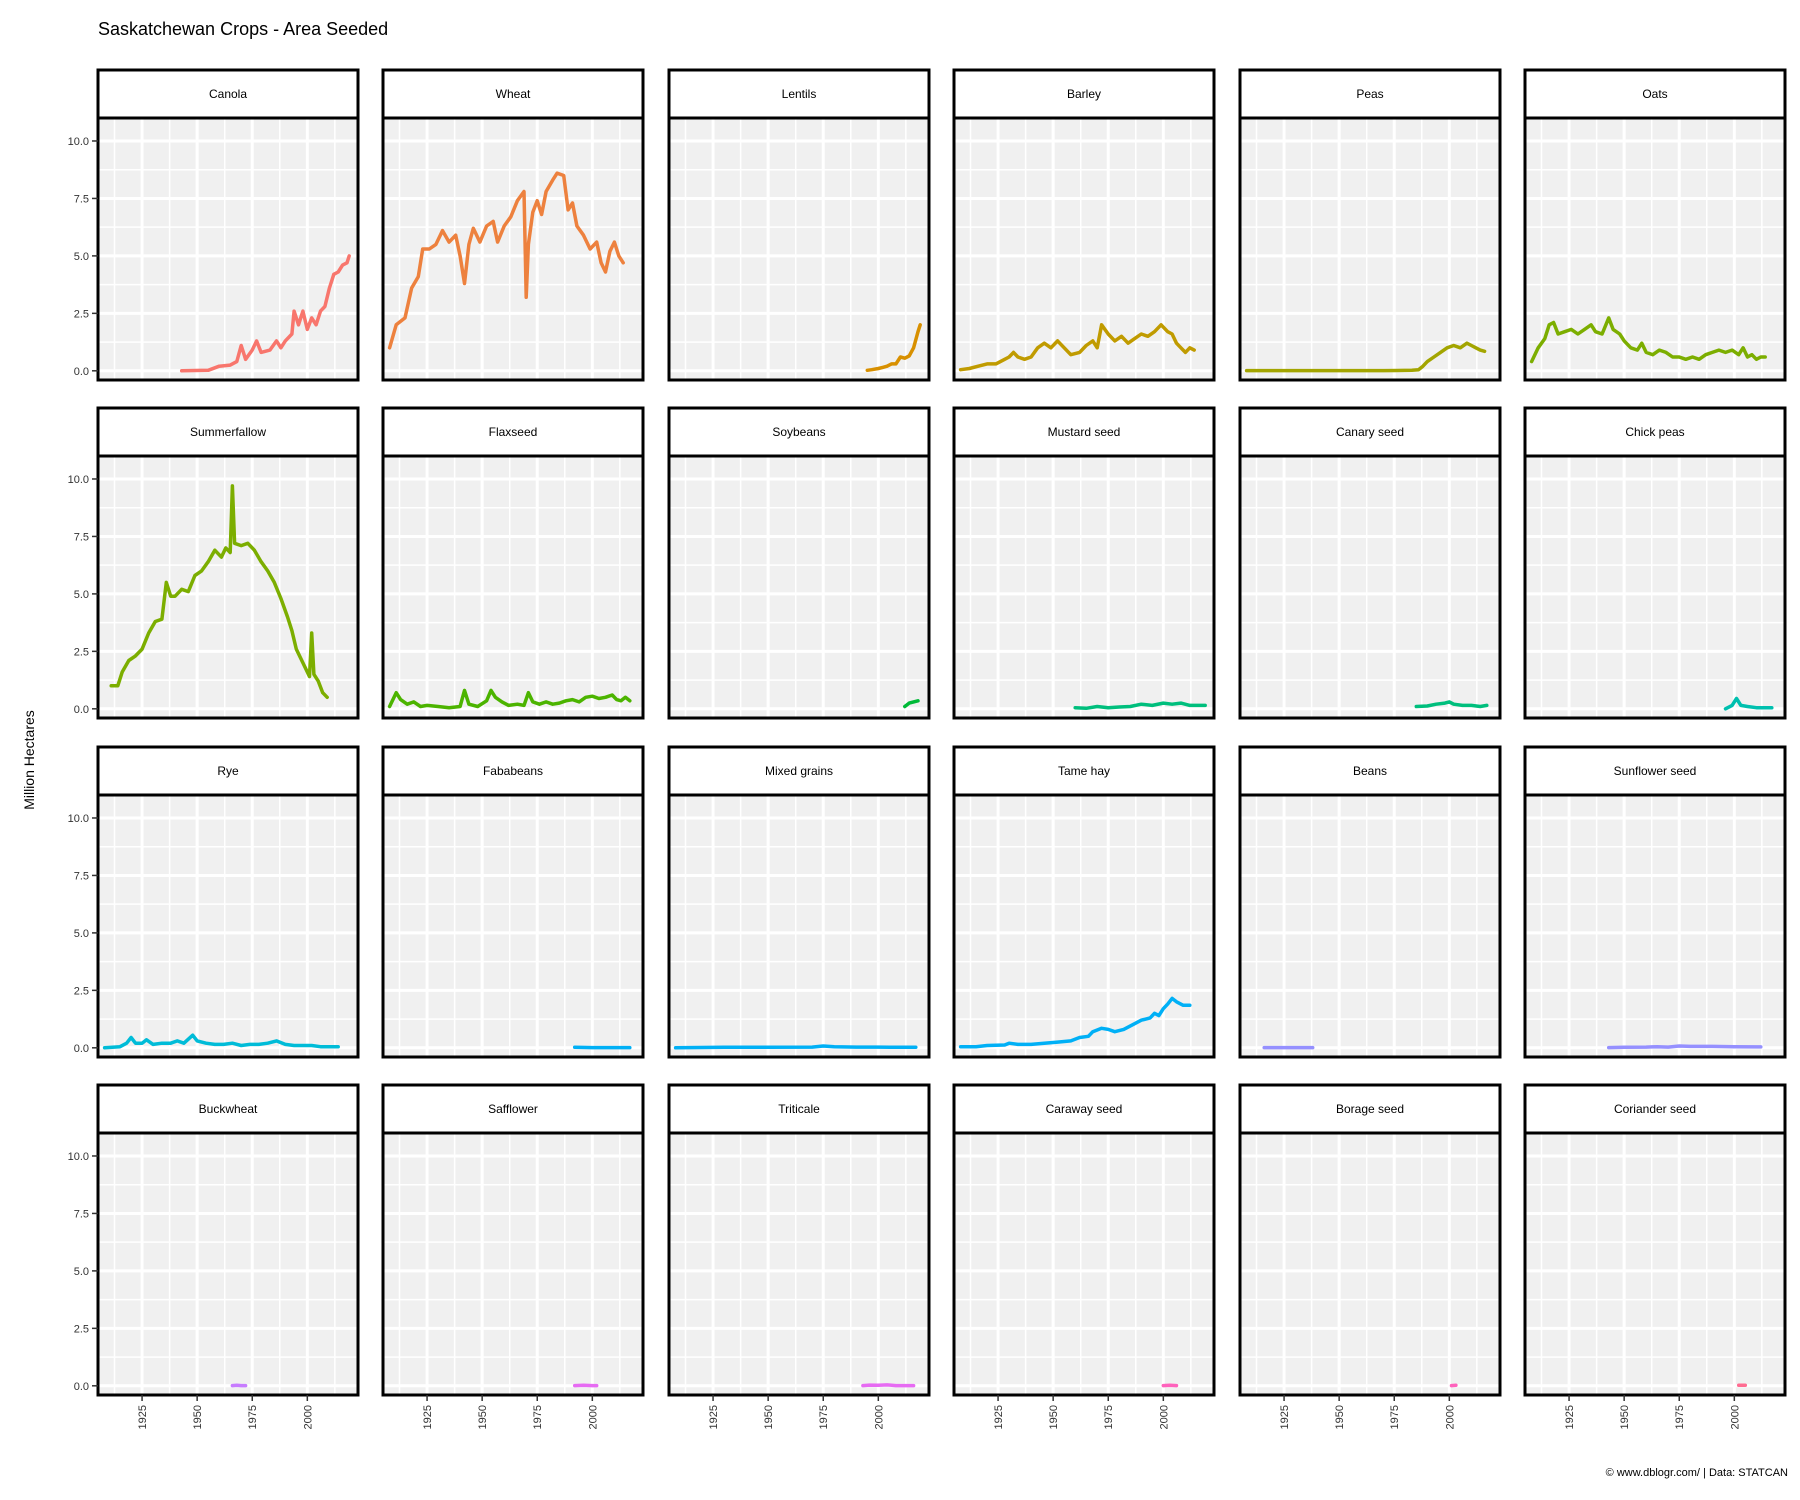 The height and width of the screenshot is (1500, 1800). Describe the element at coordinates (1655, 225) in the screenshot. I see `facet-panel: Oats` at that location.